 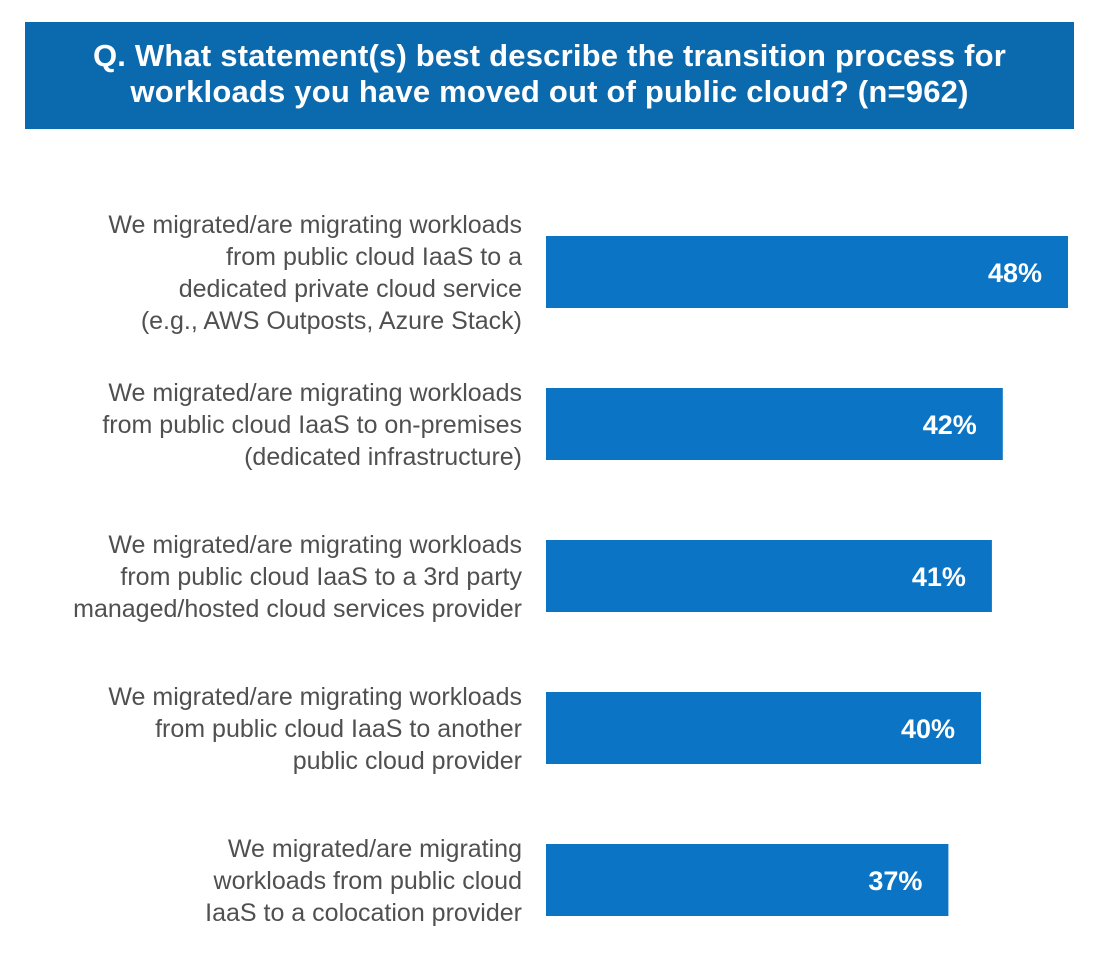 I want to click on category-label-line: (dedicated infrastructure), so click(x=383, y=457).